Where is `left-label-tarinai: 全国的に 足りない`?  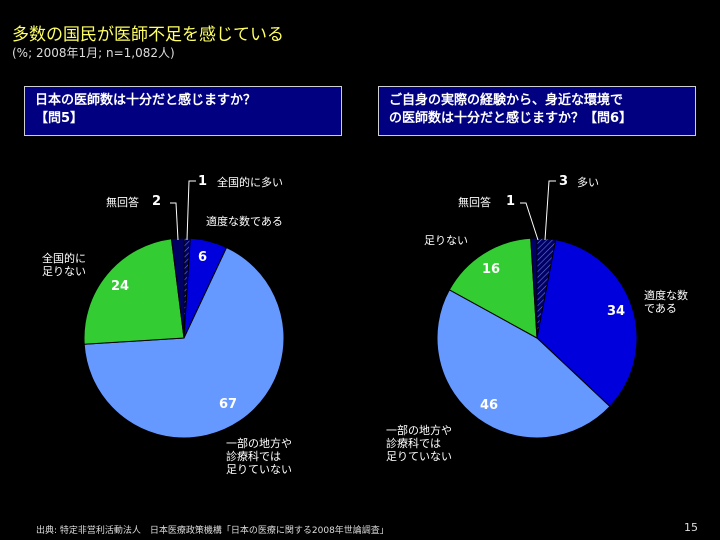 left-label-tarinai: 全国的に 足りない is located at coordinates (64, 265).